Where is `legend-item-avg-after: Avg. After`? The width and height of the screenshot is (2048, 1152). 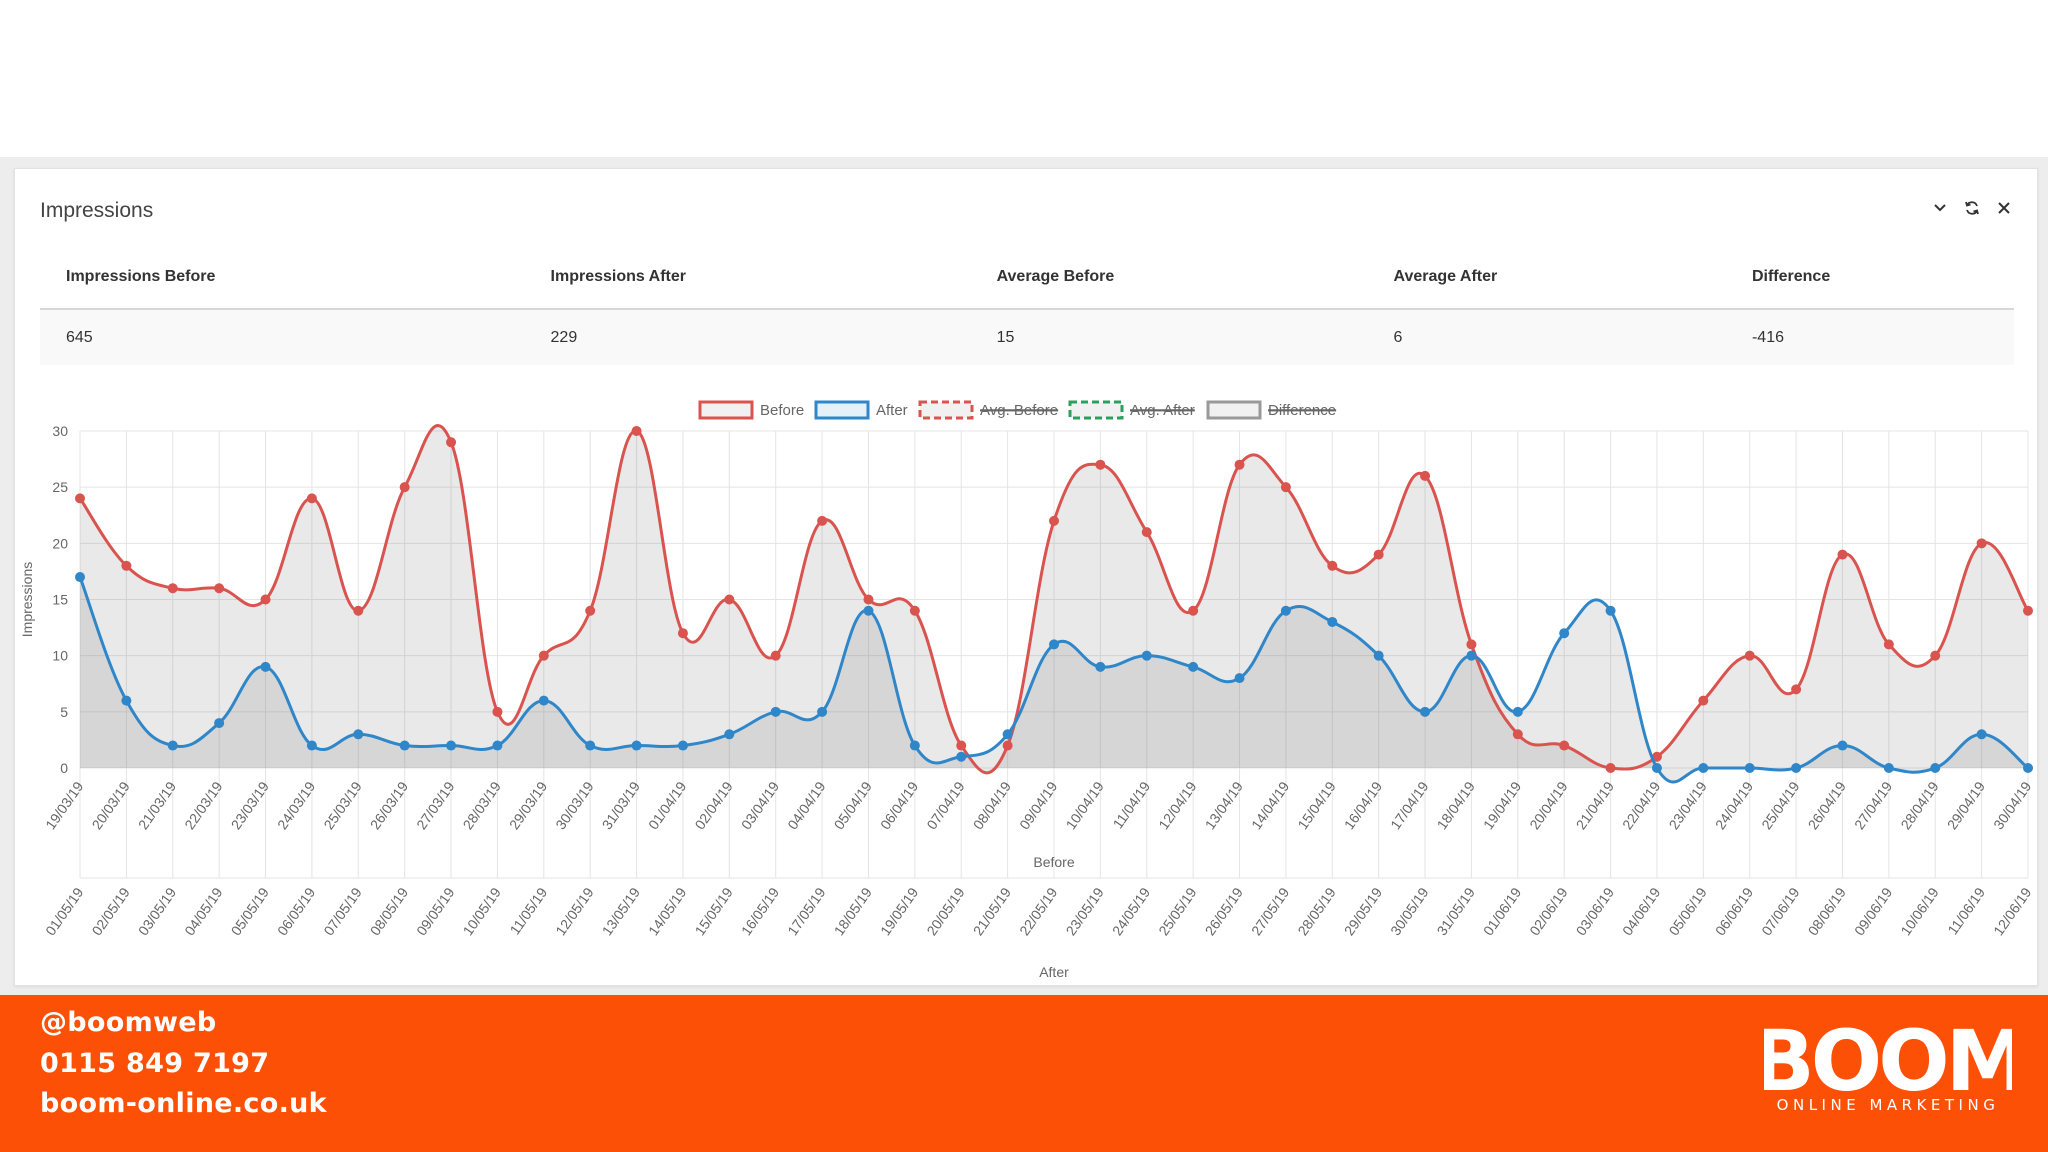 legend-item-avg-after: Avg. After is located at coordinates (1131, 410).